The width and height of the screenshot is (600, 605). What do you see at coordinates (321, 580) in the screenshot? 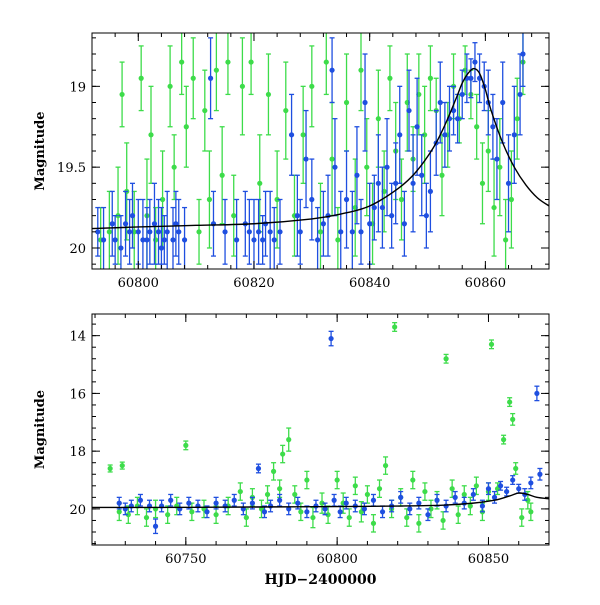
I see `bottom-panel-x-axis-label: HJD−2400000` at bounding box center [321, 580].